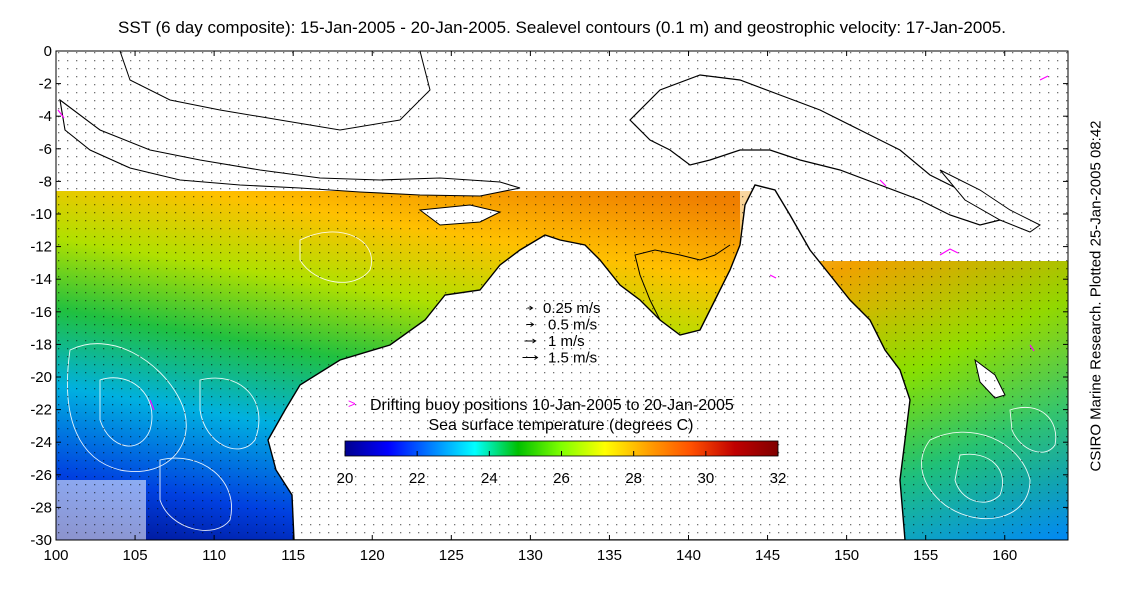 Image resolution: width=1124 pixels, height=591 pixels. What do you see at coordinates (135, 555) in the screenshot?
I see `x-tick-label: 105` at bounding box center [135, 555].